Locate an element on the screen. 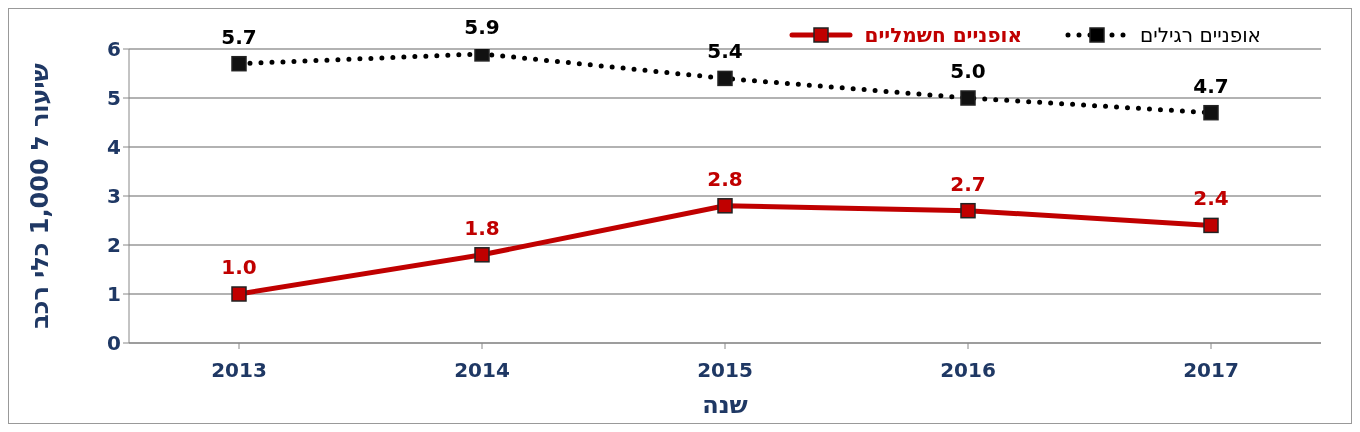  data-label: 1.0 is located at coordinates (239, 267).